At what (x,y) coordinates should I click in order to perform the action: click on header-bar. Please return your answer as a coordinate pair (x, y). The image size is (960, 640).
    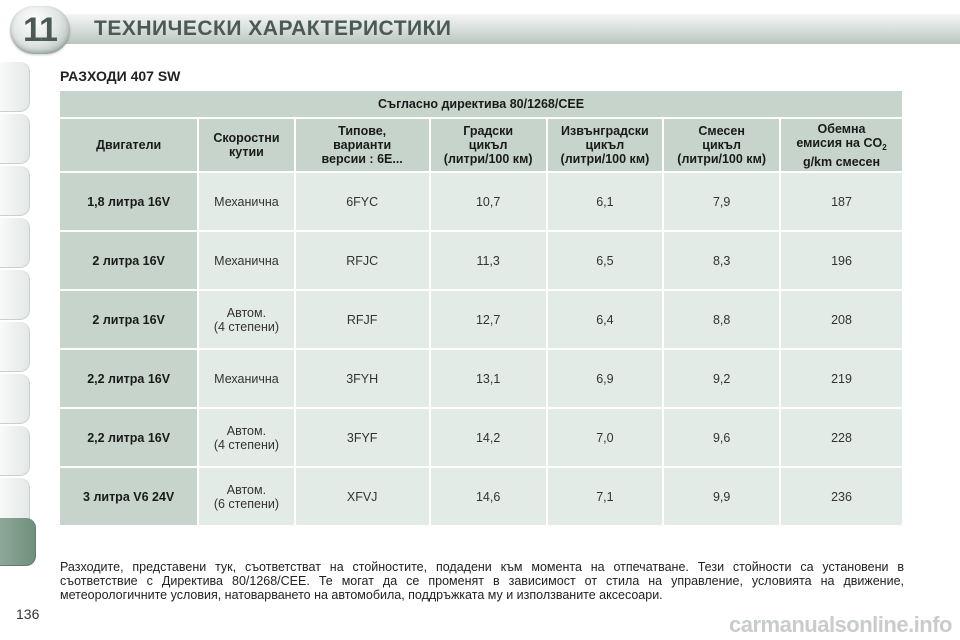
    Looking at the image, I should click on (500, 29).